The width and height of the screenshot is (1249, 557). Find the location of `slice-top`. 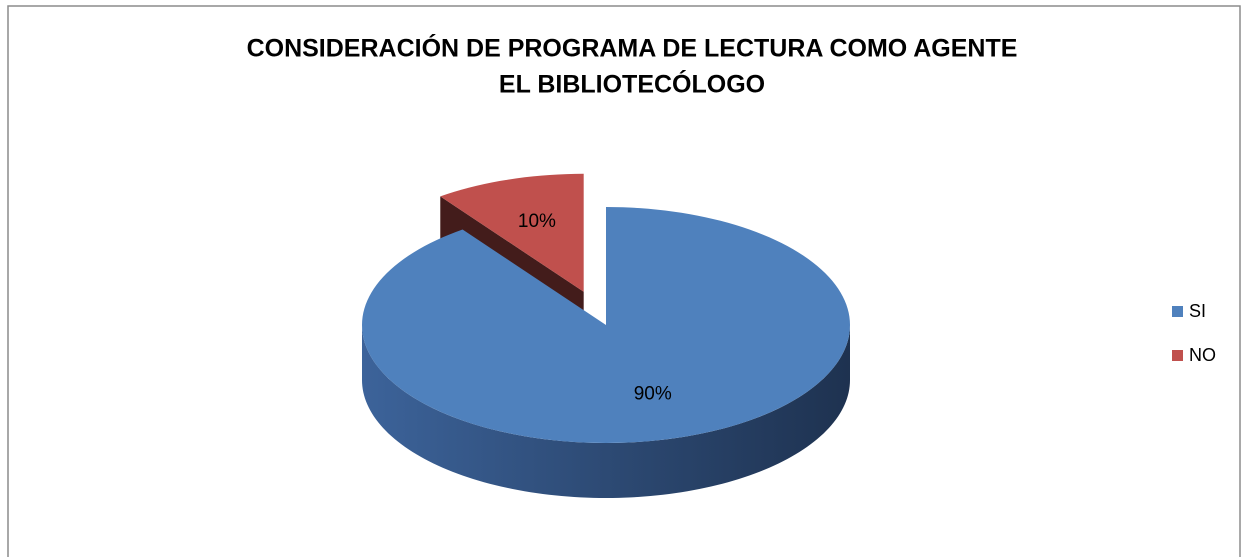

slice-top is located at coordinates (512, 232).